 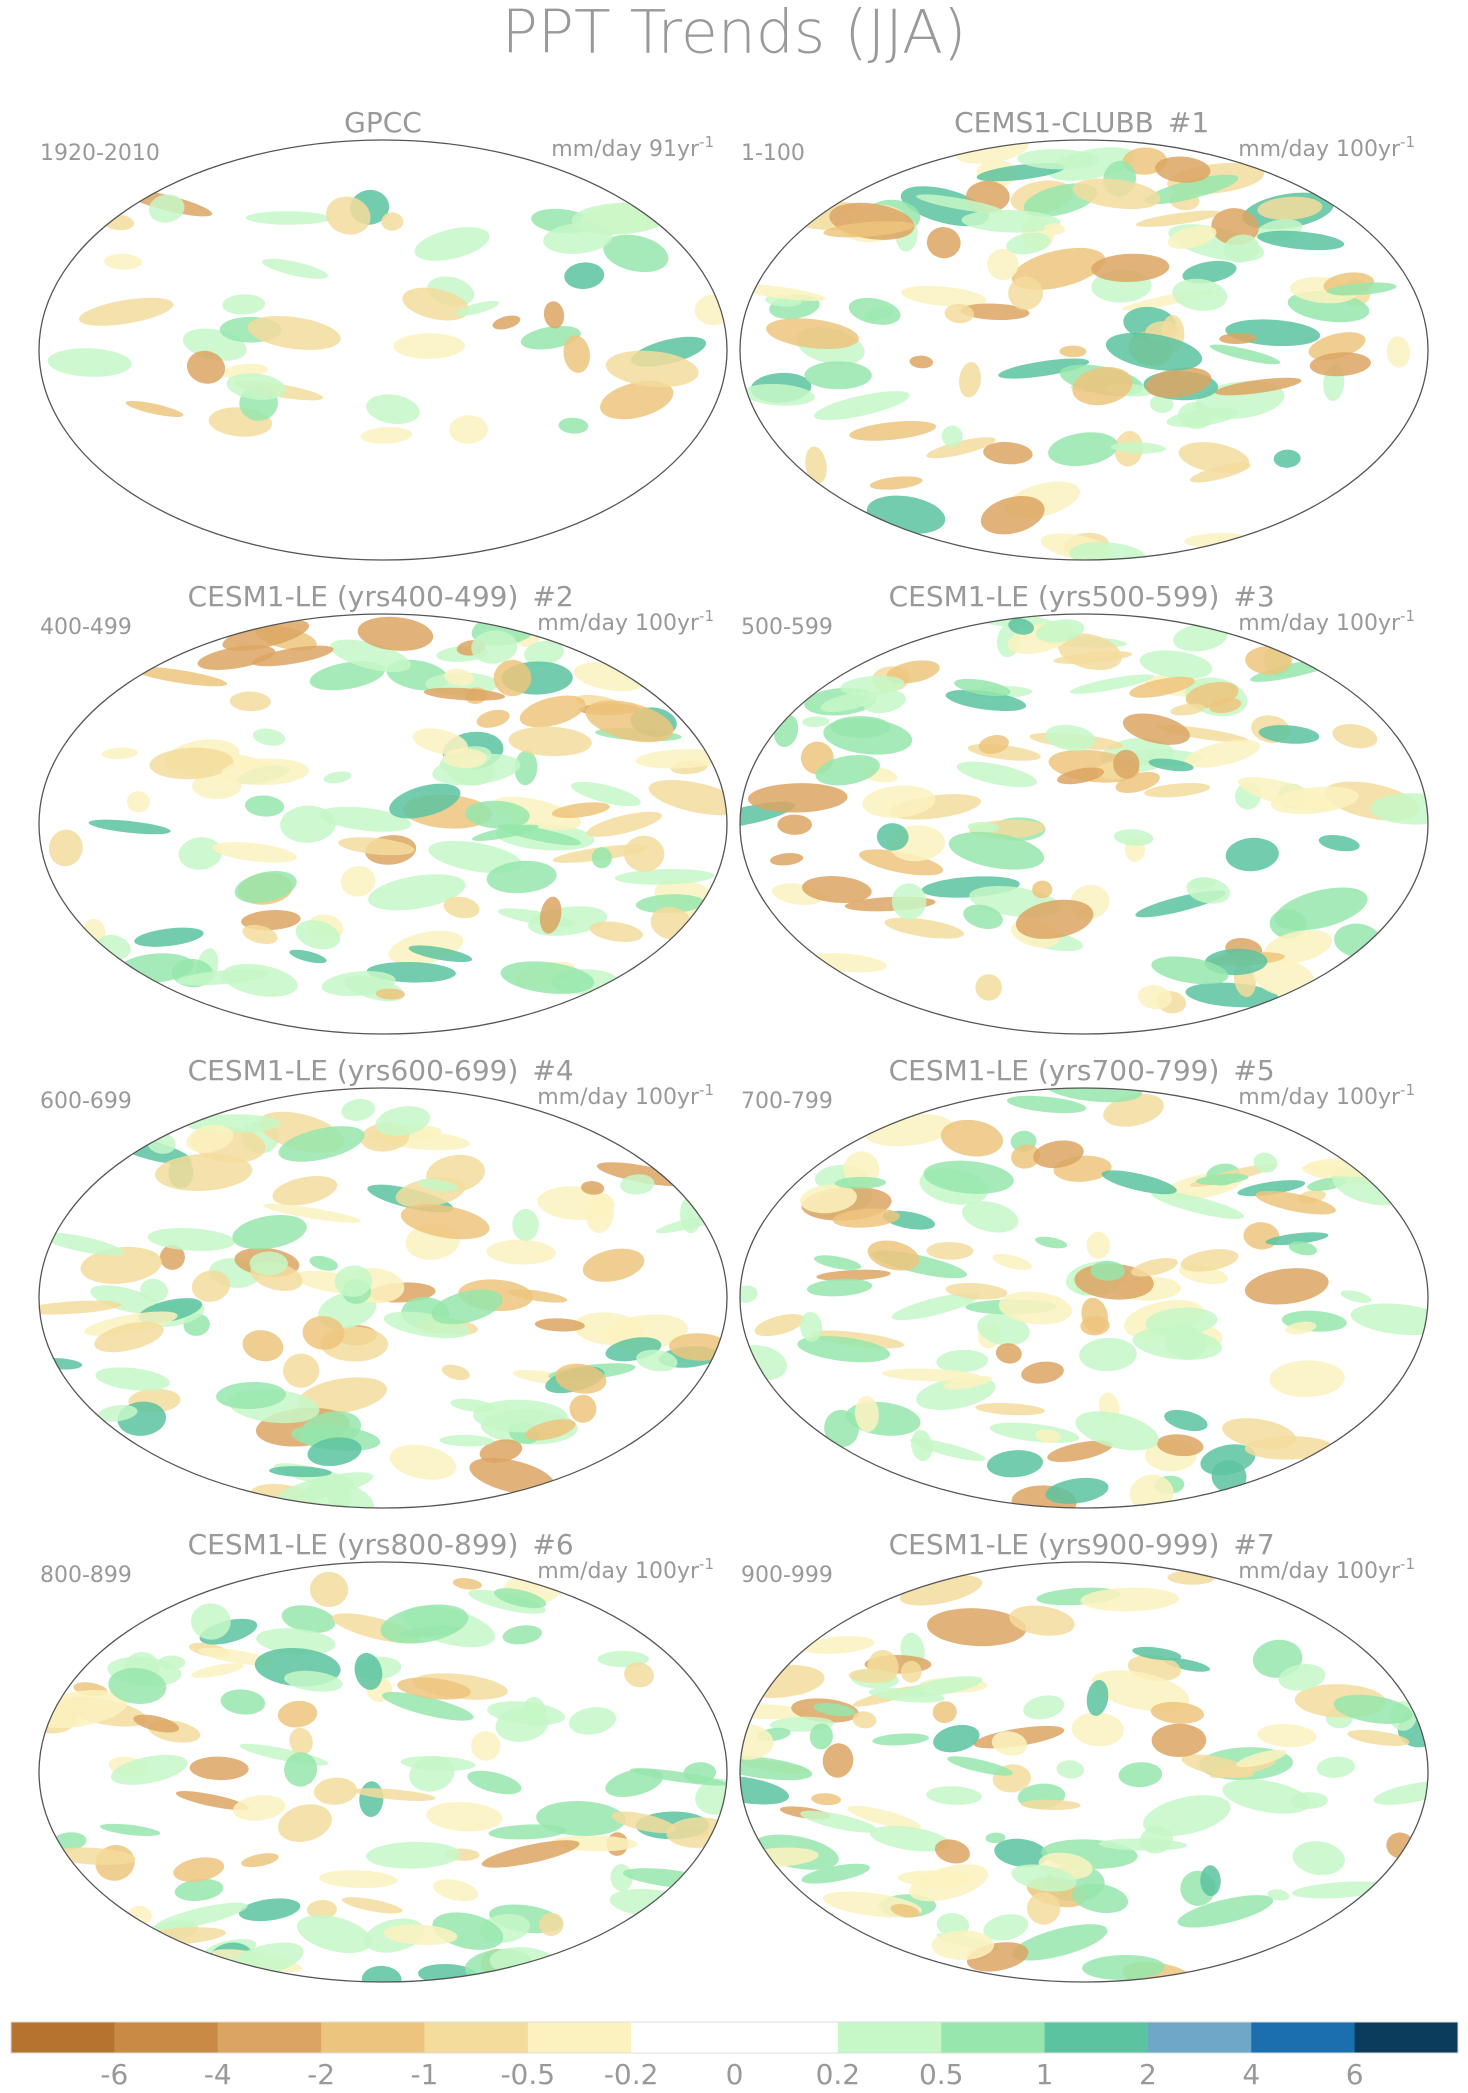 I want to click on units-sup: -1, so click(x=706, y=1090).